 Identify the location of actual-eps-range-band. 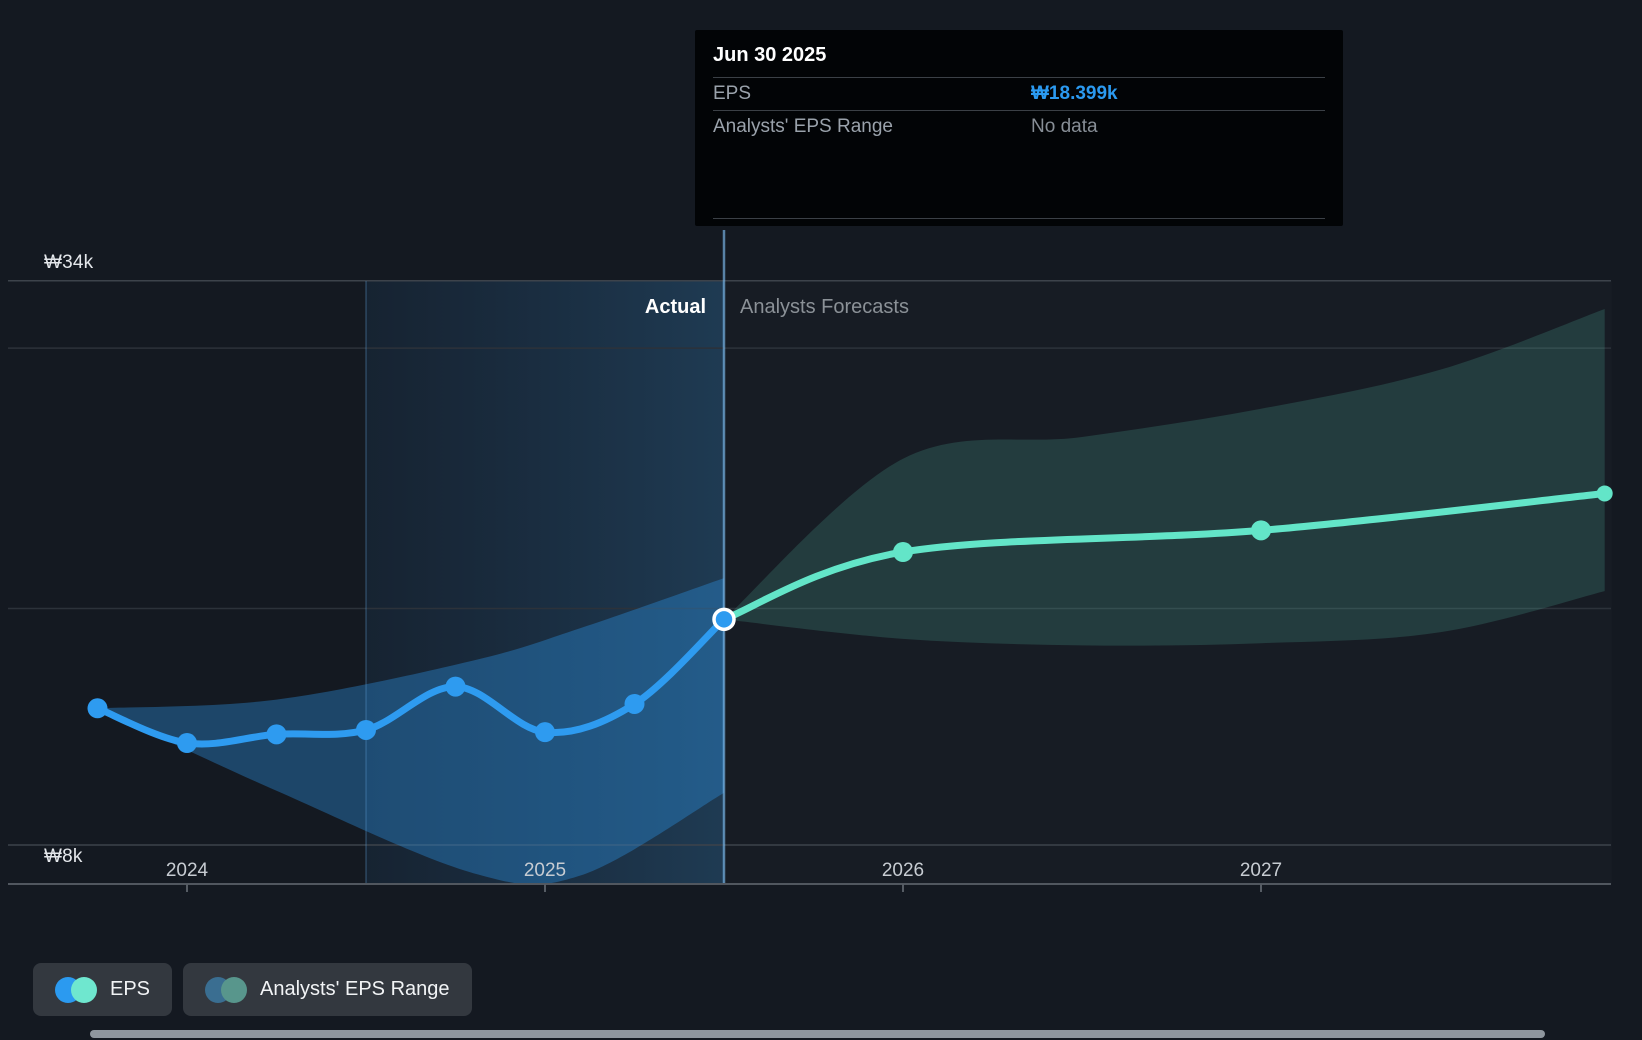
(410, 731).